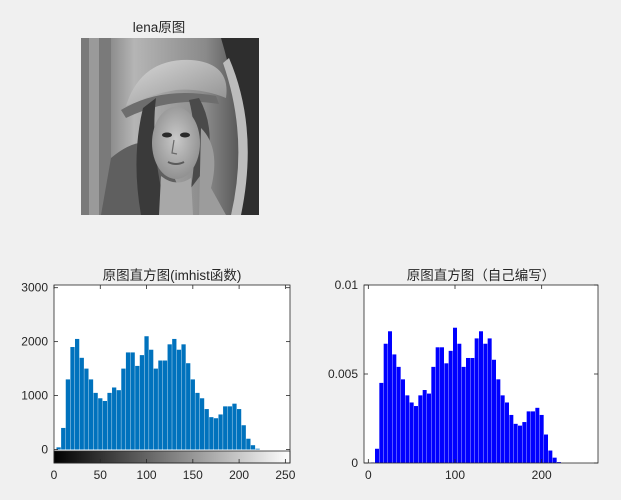 The image size is (621, 500). Describe the element at coordinates (34, 396) in the screenshot. I see `y-tick-label: 1000` at that location.